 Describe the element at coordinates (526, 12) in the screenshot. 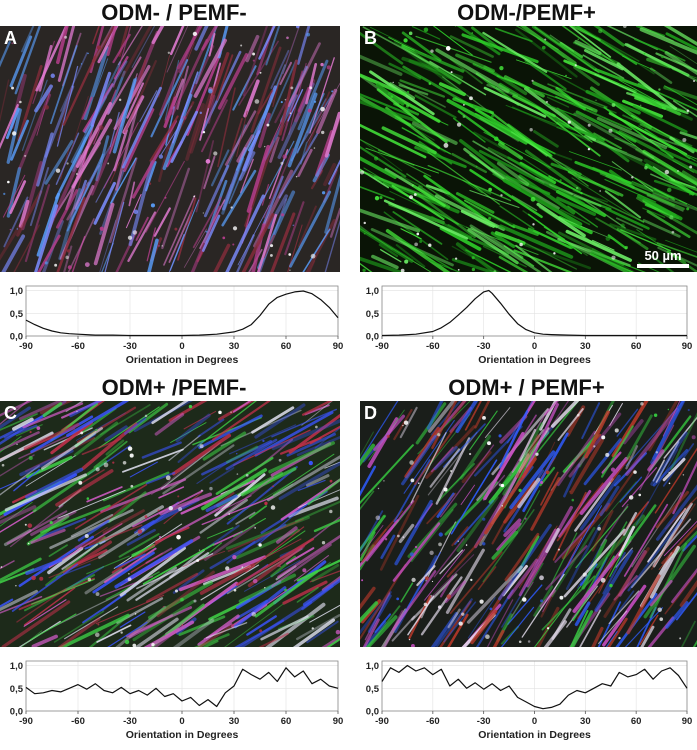

I see `panel-title: ODM-/PEMF+` at that location.